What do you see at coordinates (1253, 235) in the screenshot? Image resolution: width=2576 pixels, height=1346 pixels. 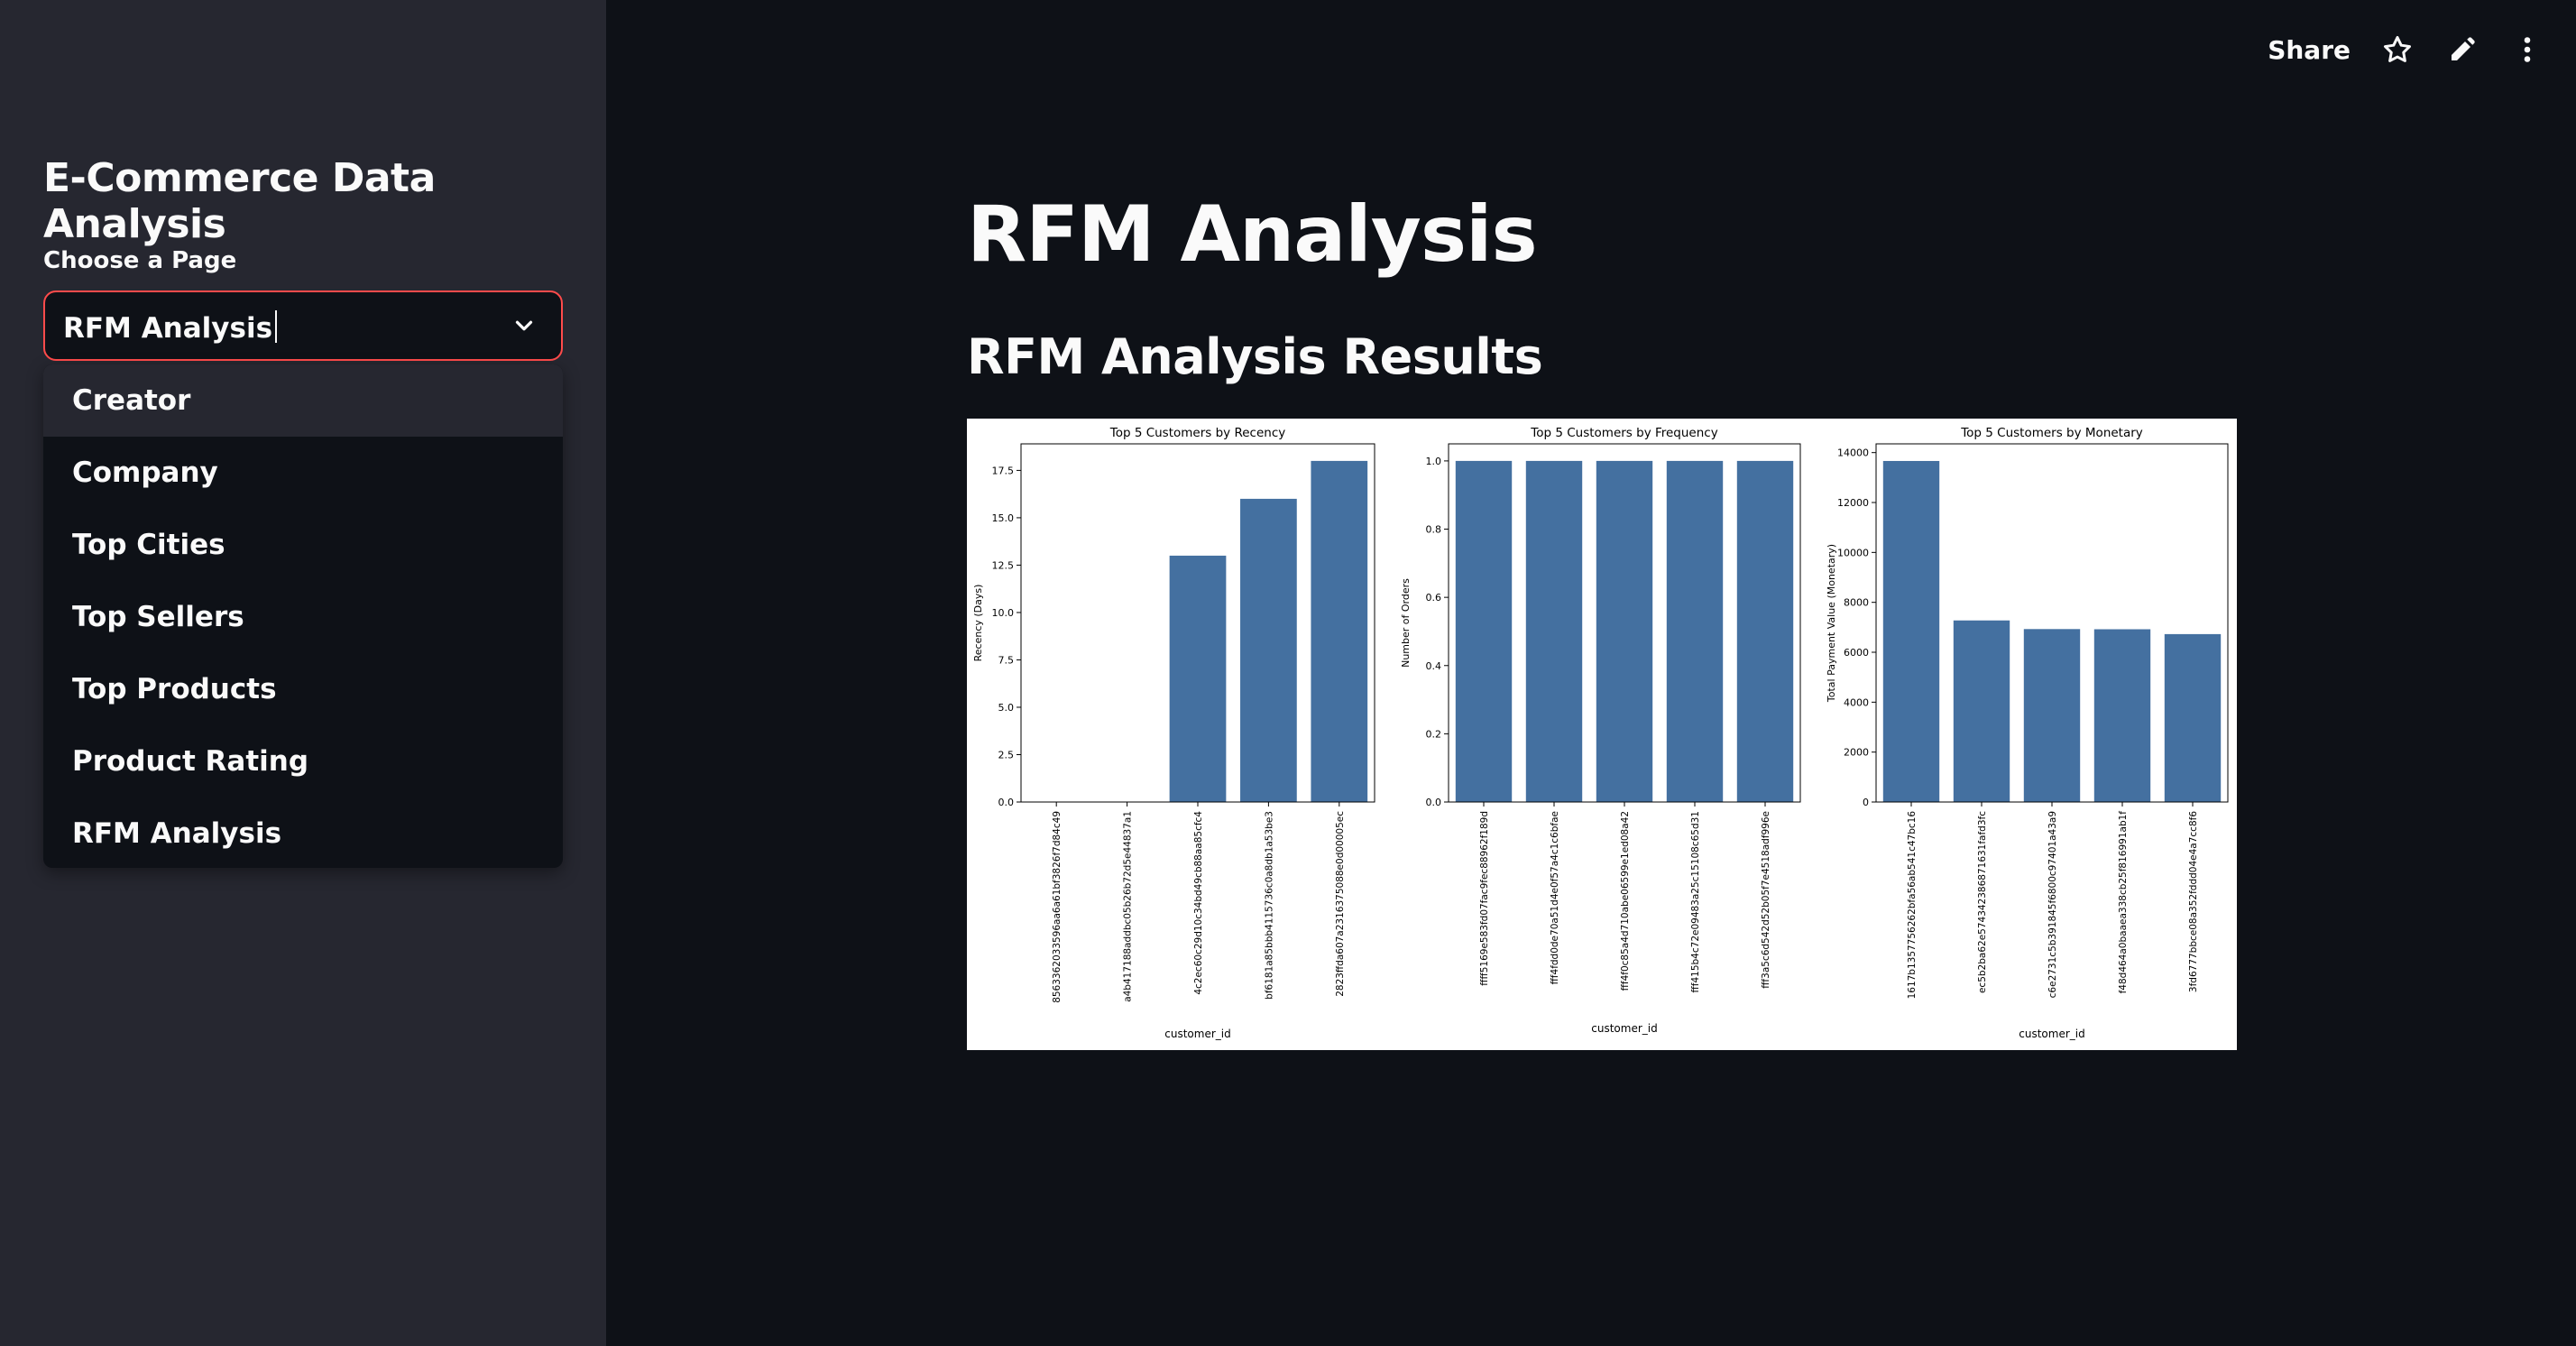 I see `page-title: RFM Analysis` at bounding box center [1253, 235].